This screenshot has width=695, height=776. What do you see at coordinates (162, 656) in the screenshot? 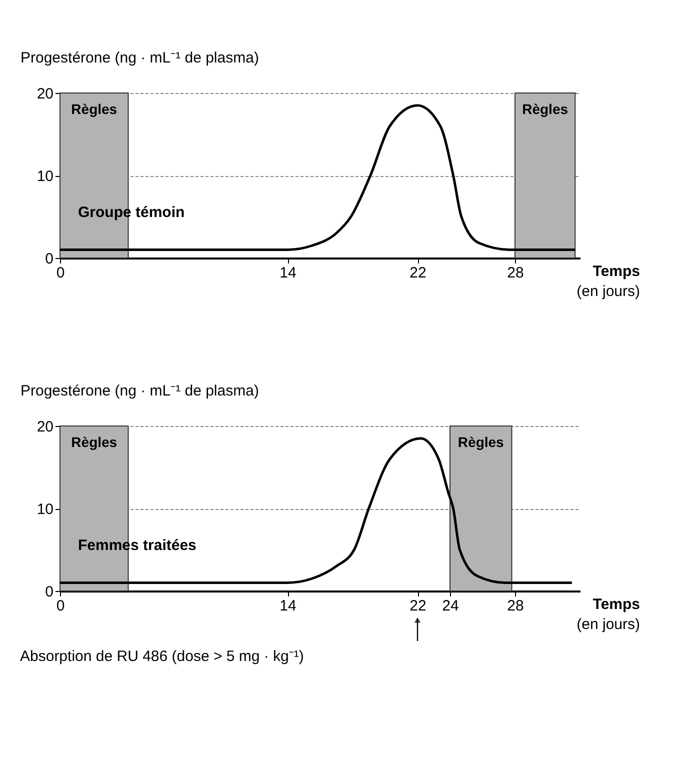
I see `text: Absorption de RU 486 (dose > 5 mg · kg⁻¹)` at bounding box center [162, 656].